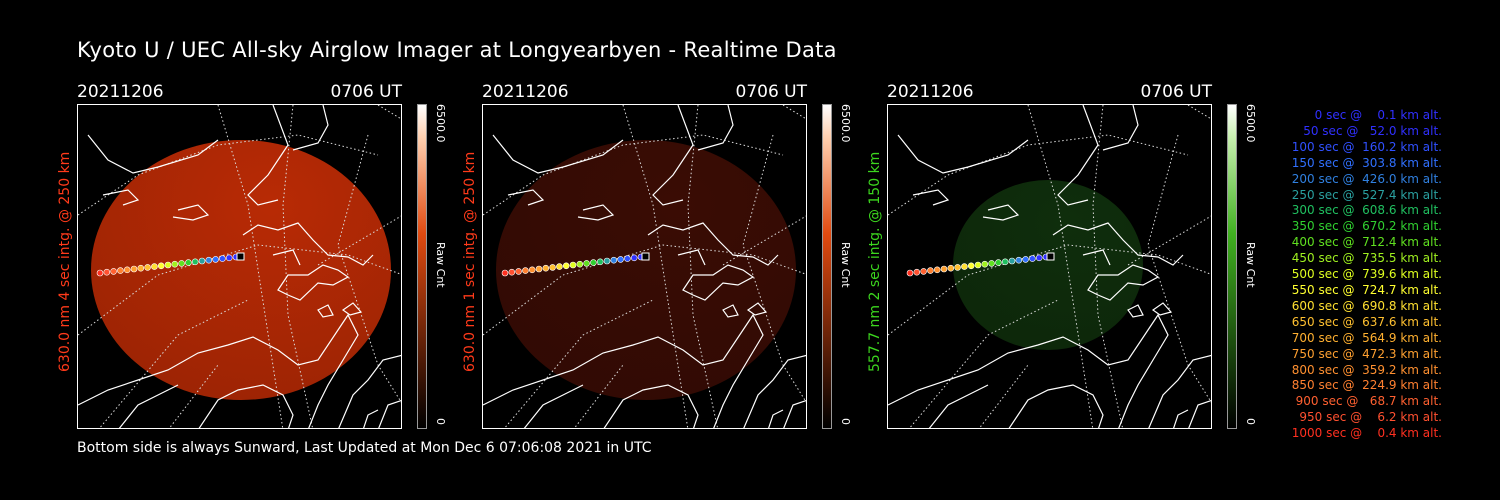 Image resolution: width=1500 pixels, height=500 pixels. What do you see at coordinates (1364, 194) in the screenshot?
I see `legend-entry: 250 sec @ 527.4 km alt.` at bounding box center [1364, 194].